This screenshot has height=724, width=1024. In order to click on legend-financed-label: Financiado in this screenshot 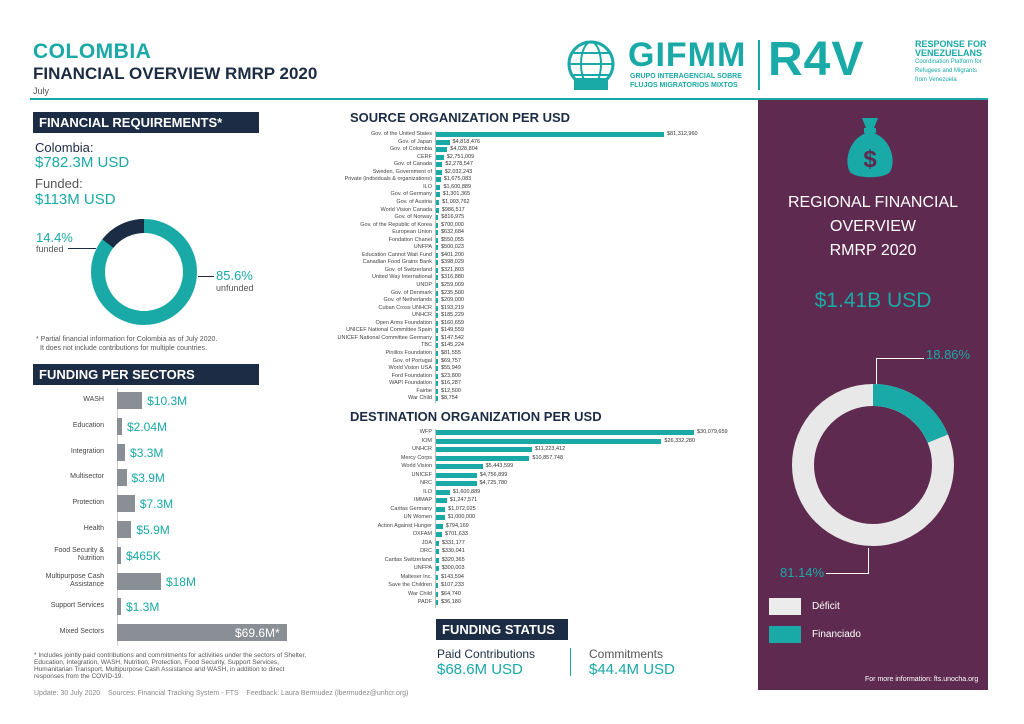, I will do `click(836, 634)`.